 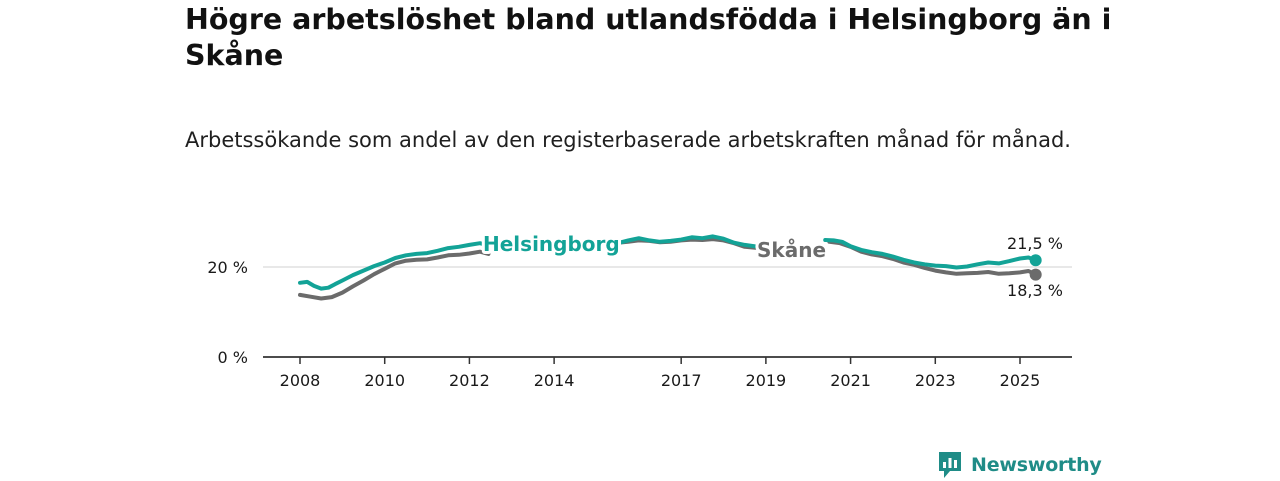 I want to click on series-labels: Helsingborg Skåne 21,5 % 18,3 %, so click(x=772, y=265).